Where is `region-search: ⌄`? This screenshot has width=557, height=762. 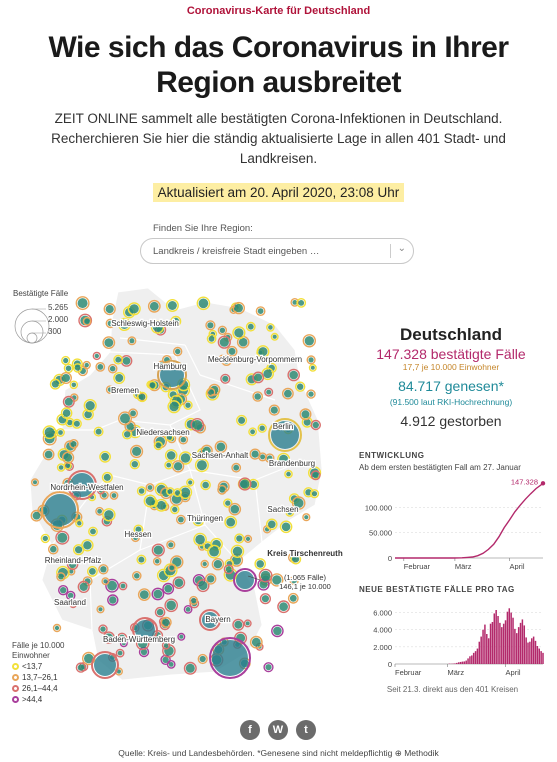 region-search: ⌄ is located at coordinates (277, 251).